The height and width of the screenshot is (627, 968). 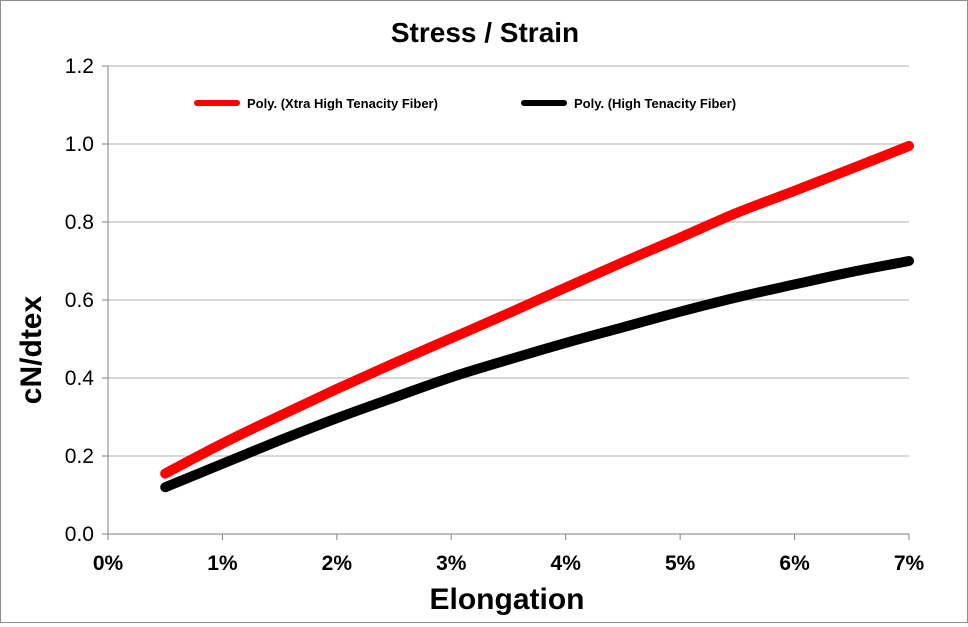 What do you see at coordinates (509, 554) in the screenshot?
I see `x-axis-ticks: 0% 1% 2% 3% 4% 5% 6% 7%` at bounding box center [509, 554].